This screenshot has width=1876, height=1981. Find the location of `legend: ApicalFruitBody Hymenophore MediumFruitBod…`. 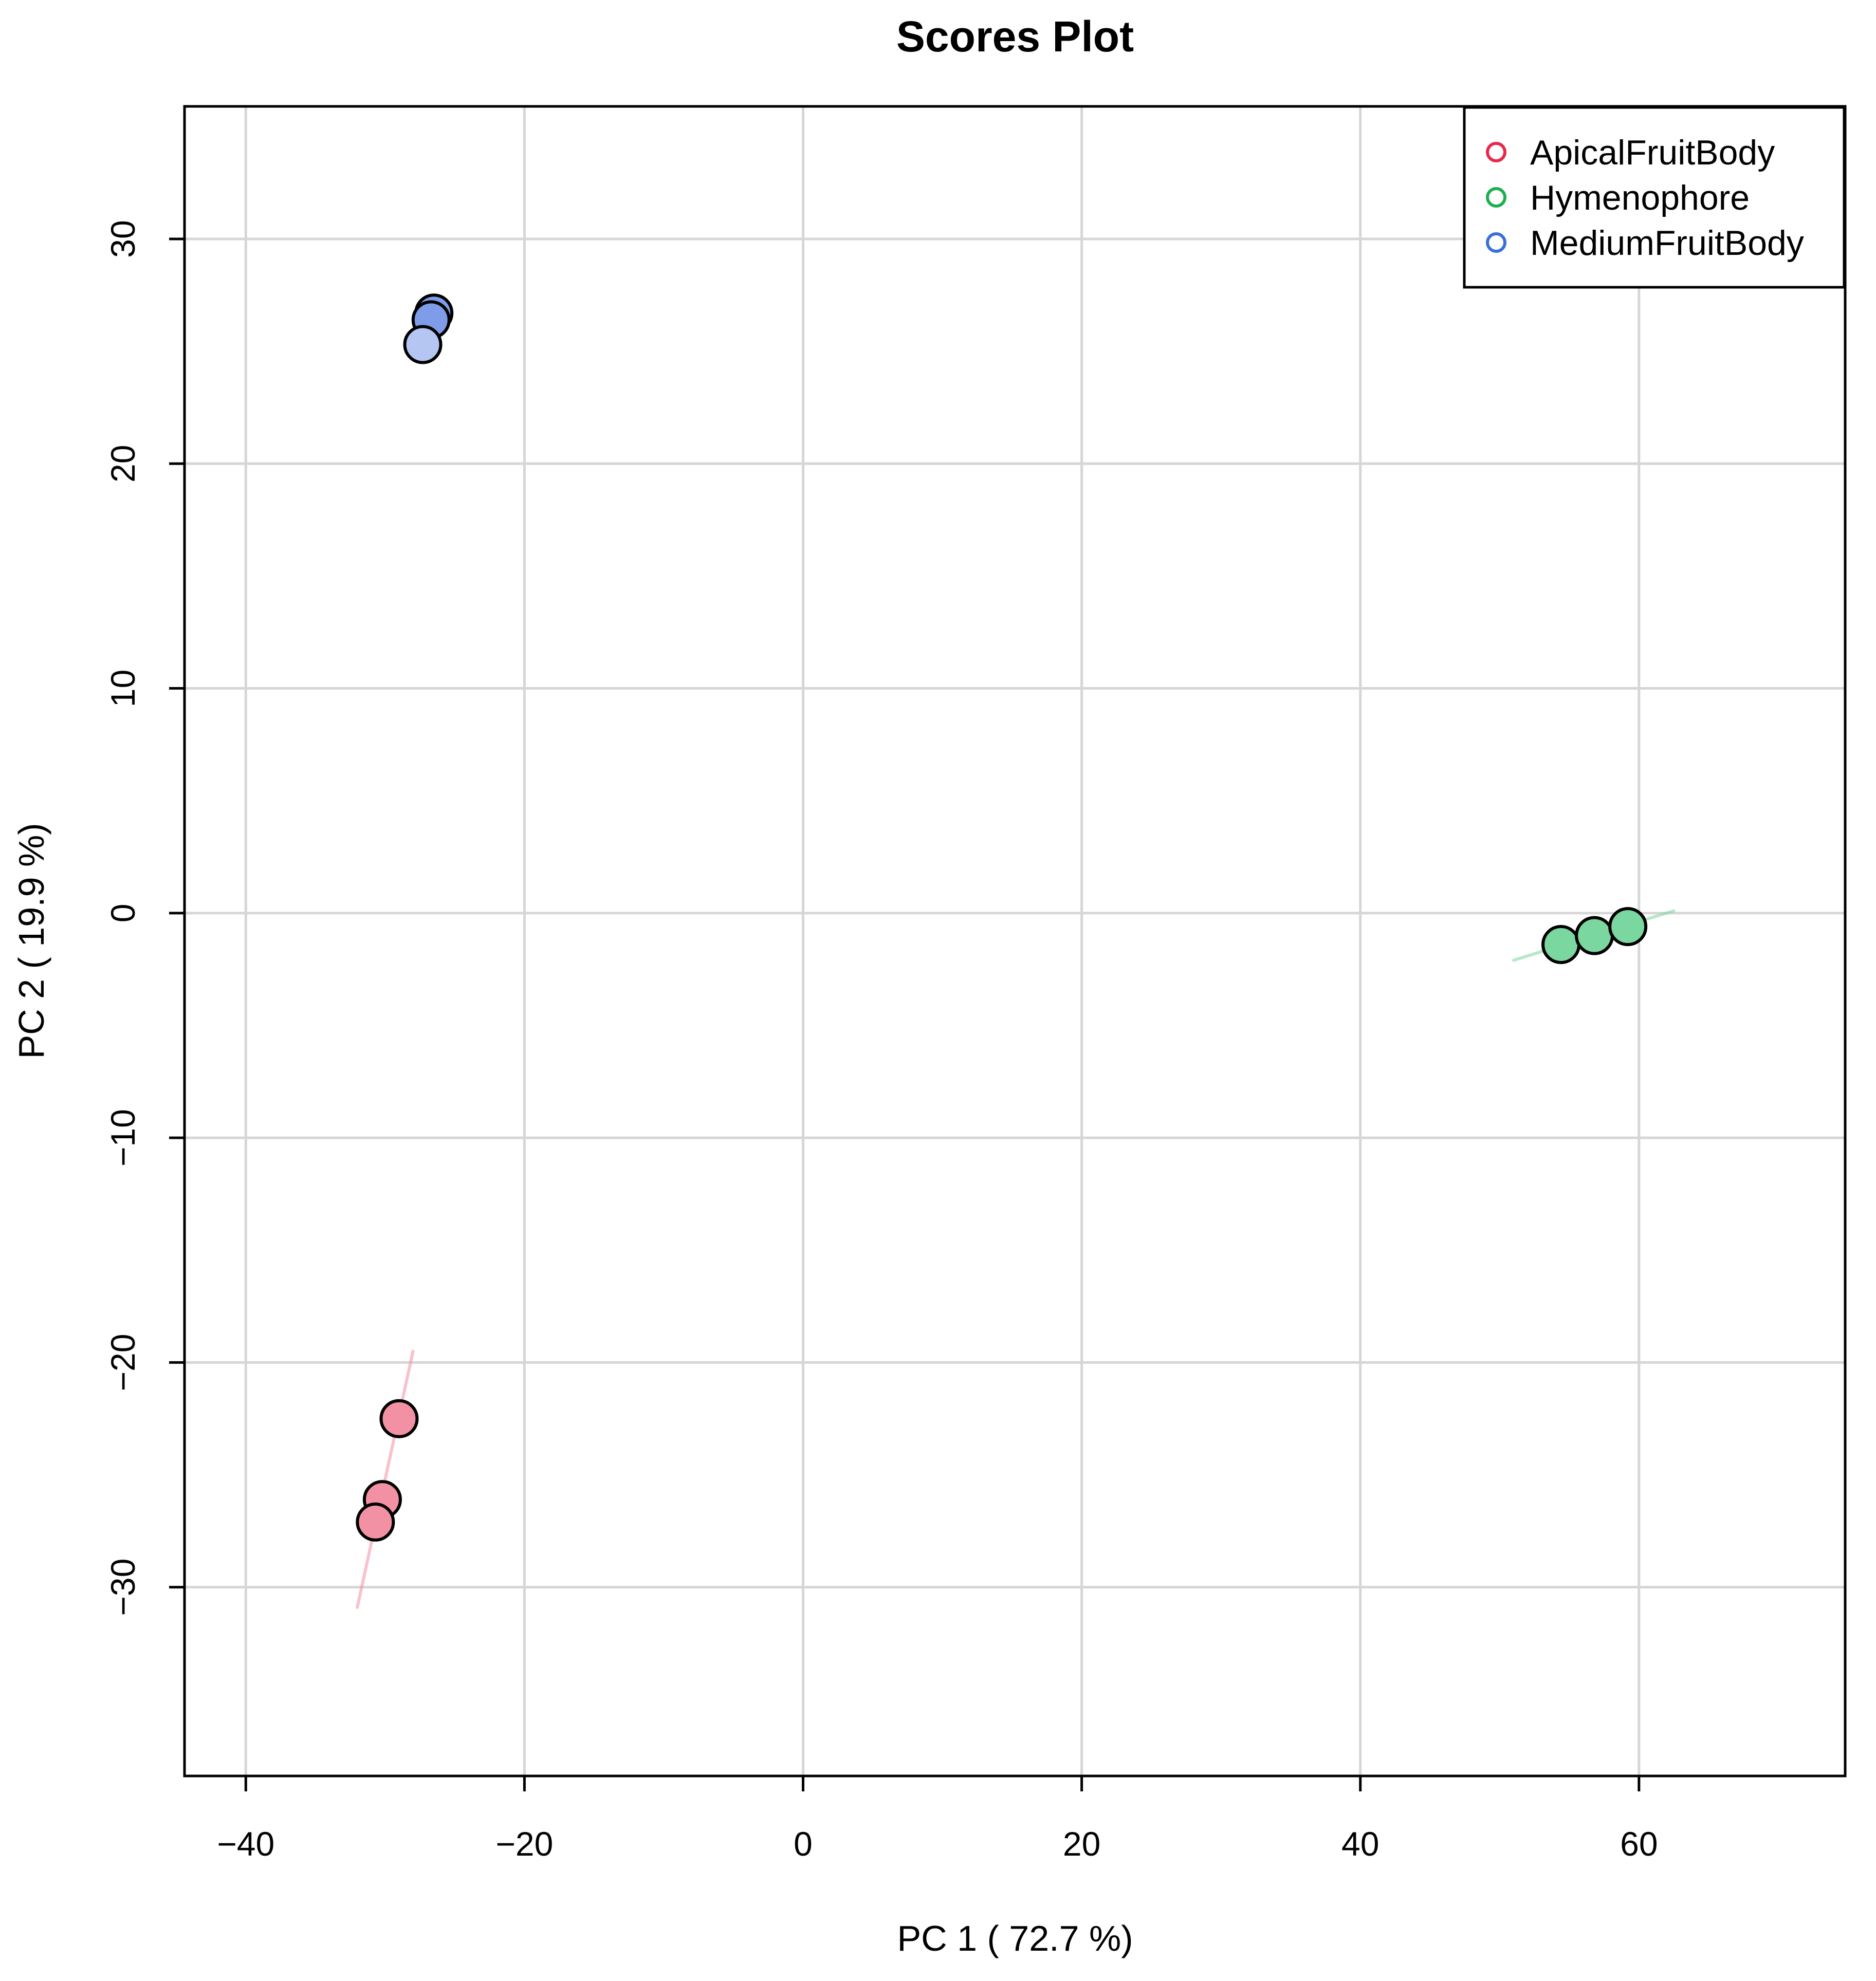

legend: ApicalFruitBody Hymenophore MediumFruitBod… is located at coordinates (1654, 197).